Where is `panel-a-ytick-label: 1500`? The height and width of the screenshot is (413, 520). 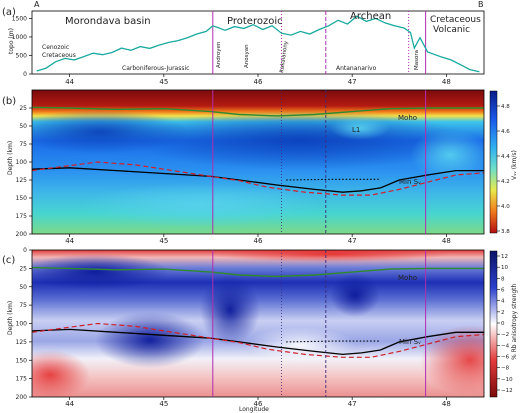
panel-a-ytick-label: 1500 is located at coordinates (19, 18).